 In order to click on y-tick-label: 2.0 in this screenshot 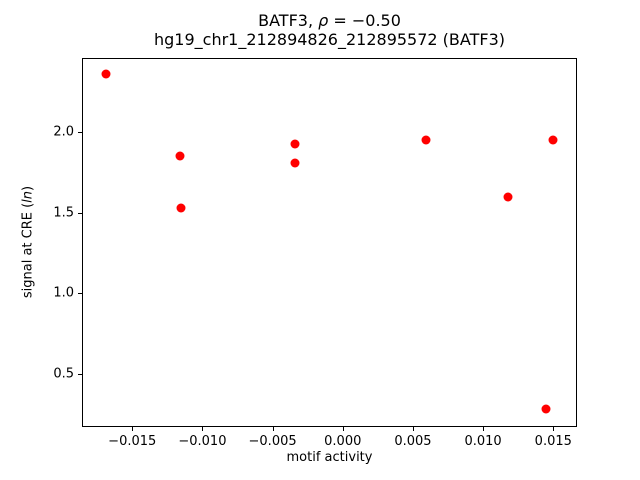, I will do `click(63, 132)`.